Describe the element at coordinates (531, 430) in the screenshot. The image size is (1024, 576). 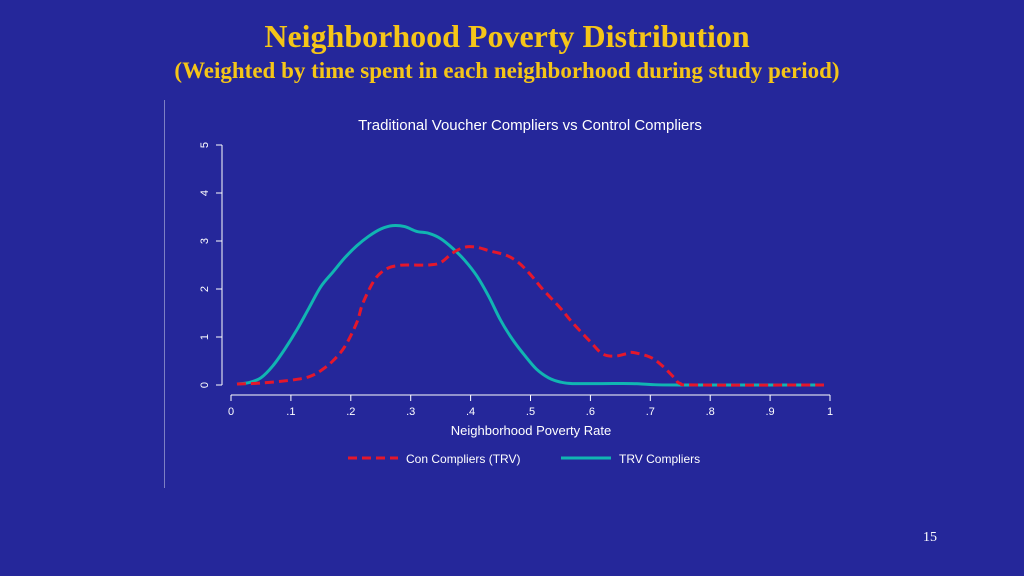
I see `x-axis-label: Neighborhood Poverty Rate` at that location.